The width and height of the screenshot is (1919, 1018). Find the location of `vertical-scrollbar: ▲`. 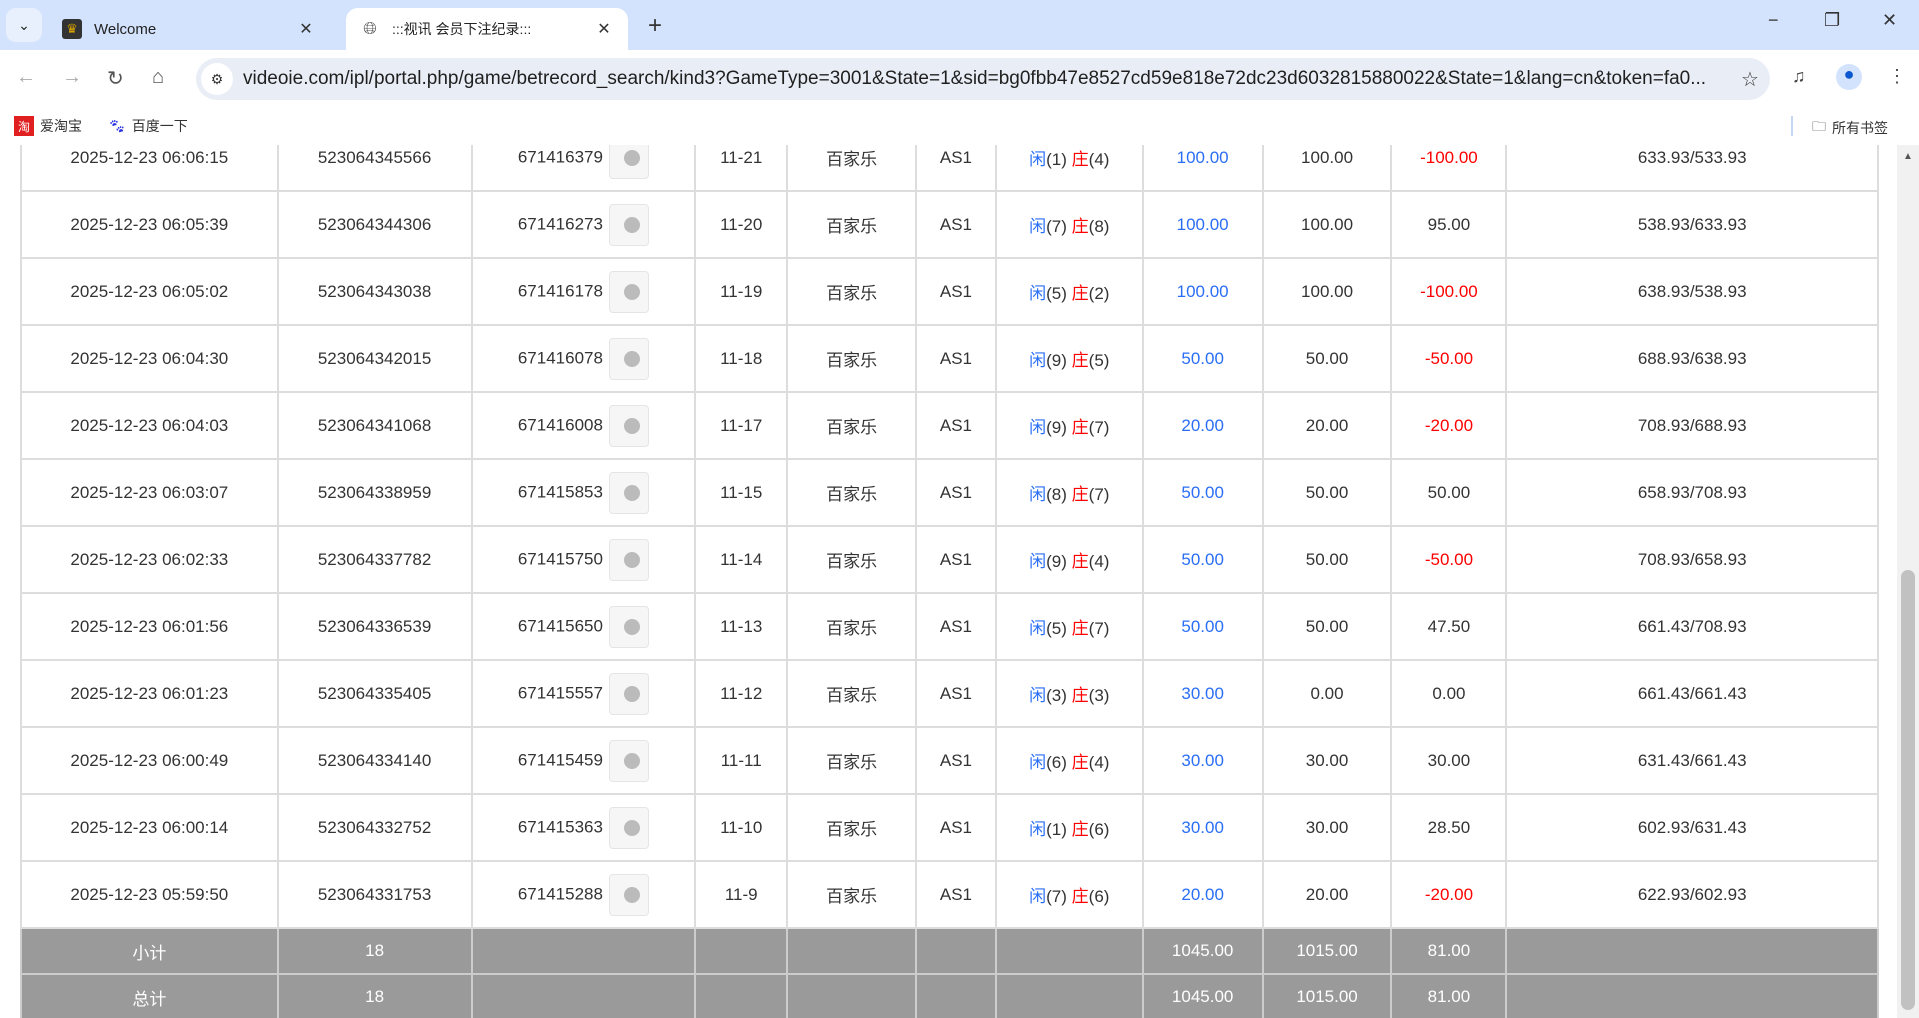

vertical-scrollbar: ▲ is located at coordinates (1908, 581).